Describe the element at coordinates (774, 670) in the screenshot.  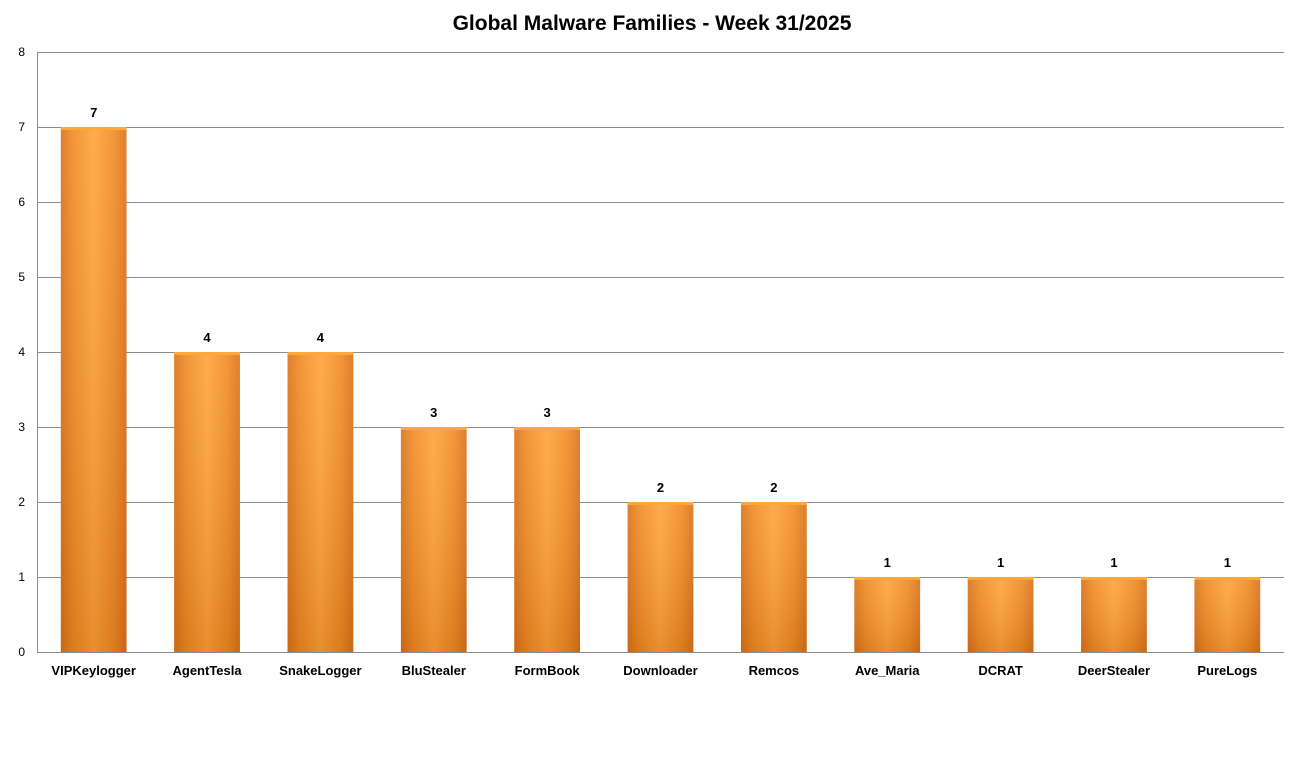
I see `x-tick-label: Remcos` at that location.